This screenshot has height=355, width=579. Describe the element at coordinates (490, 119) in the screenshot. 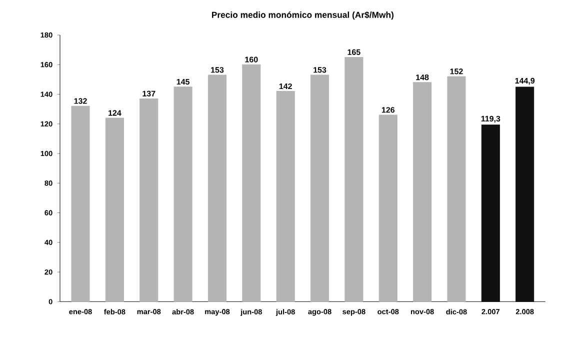

I see `data-label: 119,3` at that location.